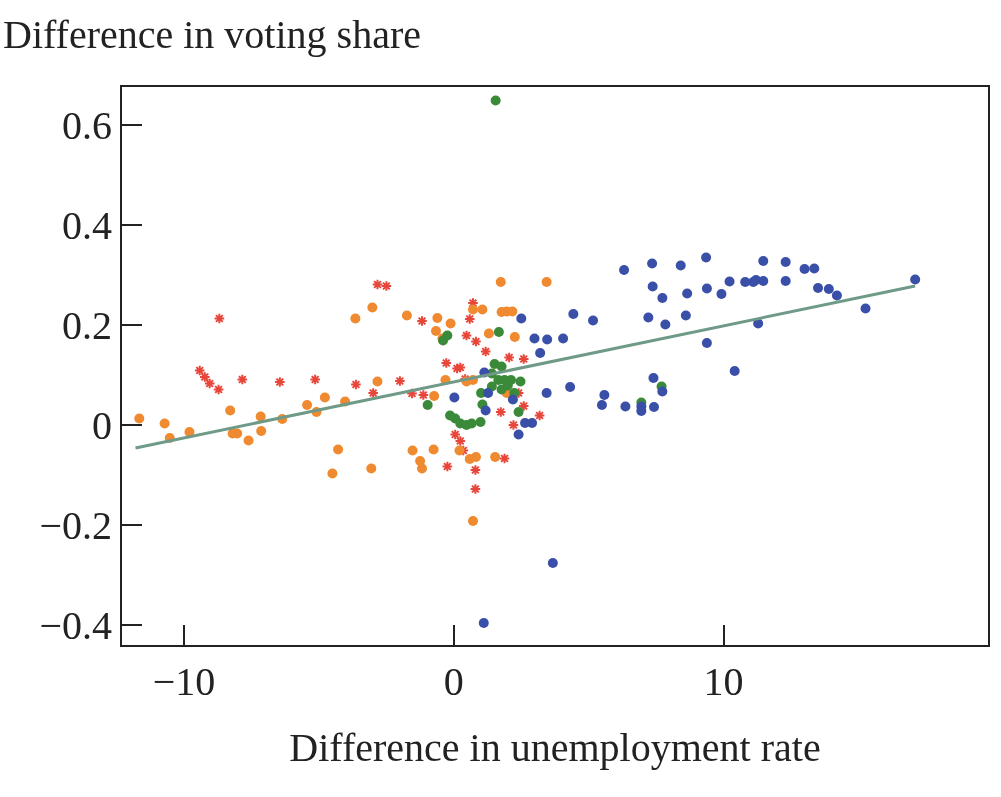 This screenshot has width=1001, height=797. I want to click on x-tick-label: −10, so click(184, 681).